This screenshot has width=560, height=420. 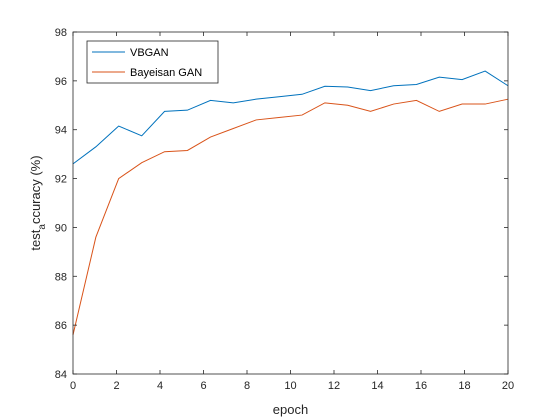 I want to click on y-axis-label-main: test, so click(x=35, y=239).